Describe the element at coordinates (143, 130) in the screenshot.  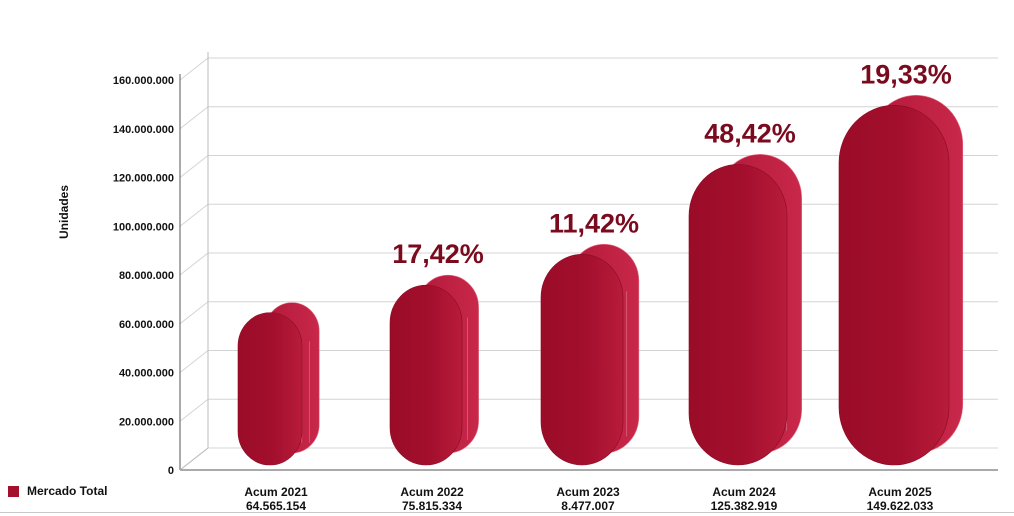
I see `y-tick-label: 140.000.000` at that location.